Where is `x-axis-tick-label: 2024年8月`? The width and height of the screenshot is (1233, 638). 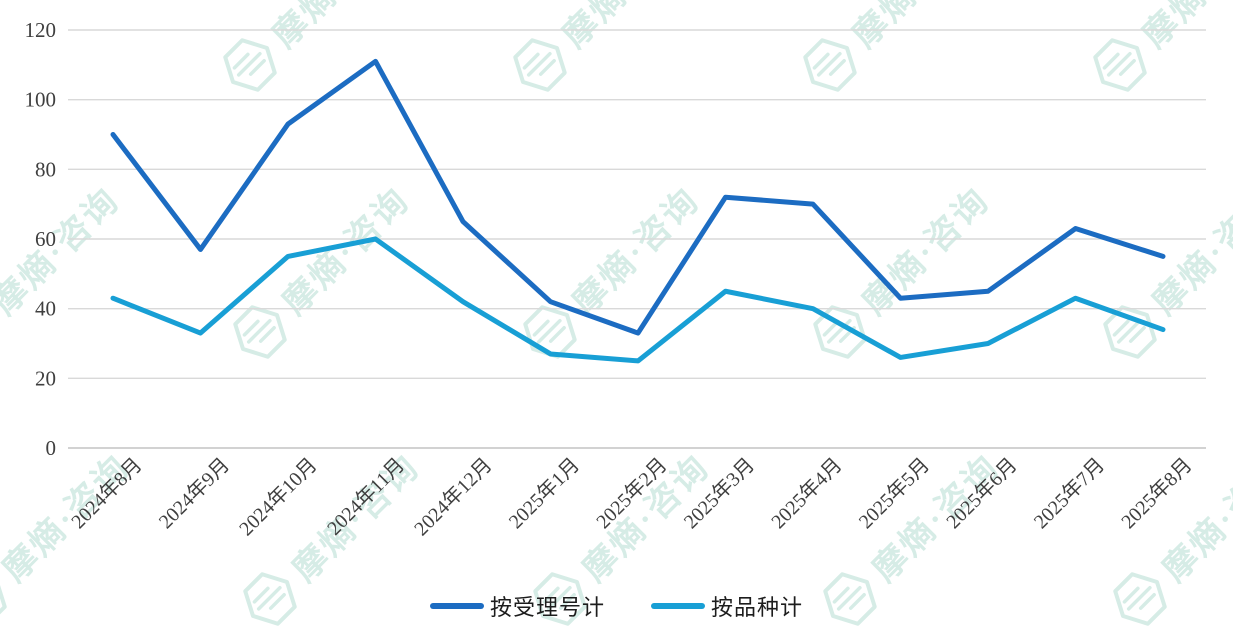 x-axis-tick-label: 2024年8月 is located at coordinates (107, 493).